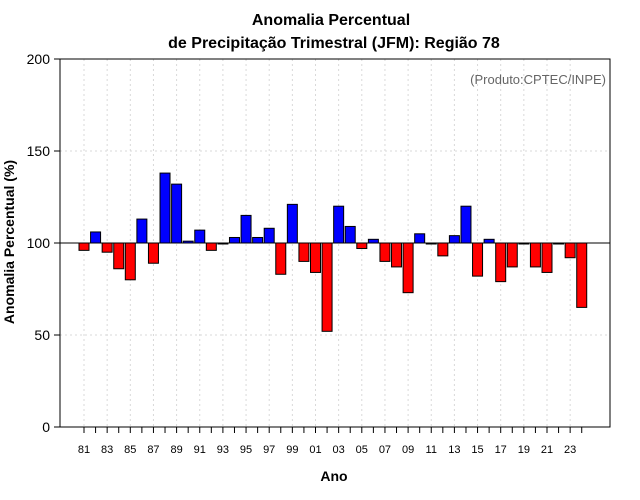 The image size is (640, 500). What do you see at coordinates (153, 450) in the screenshot?
I see `x-tick-label: 87` at bounding box center [153, 450].